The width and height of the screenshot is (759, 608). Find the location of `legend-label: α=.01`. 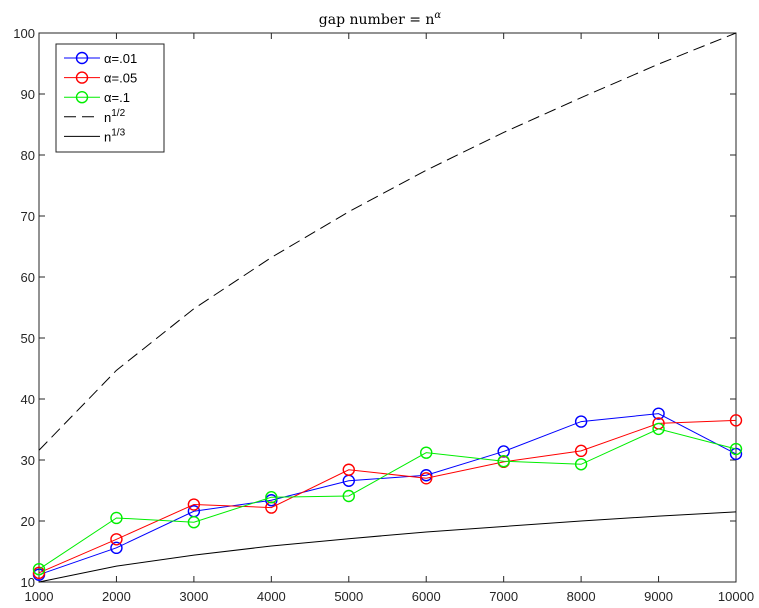

legend-label: α=.01 is located at coordinates (120, 58).